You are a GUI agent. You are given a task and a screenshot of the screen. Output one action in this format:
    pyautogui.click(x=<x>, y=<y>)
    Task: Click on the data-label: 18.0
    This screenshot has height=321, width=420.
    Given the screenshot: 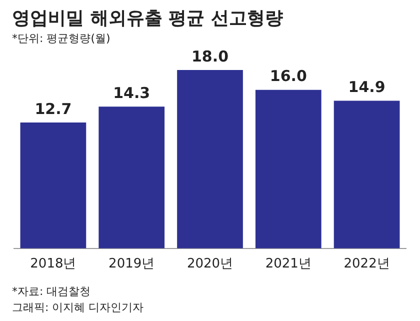 What is the action you would take?
    pyautogui.click(x=210, y=56)
    